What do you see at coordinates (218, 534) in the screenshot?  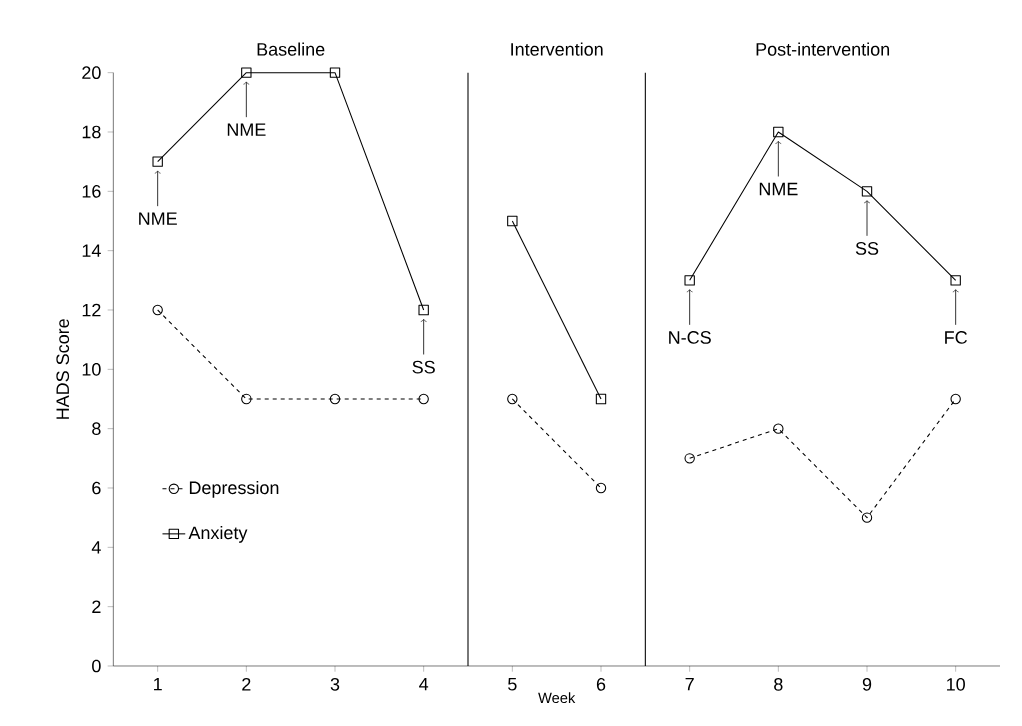 I see `legend-label: Anxiety` at bounding box center [218, 534].